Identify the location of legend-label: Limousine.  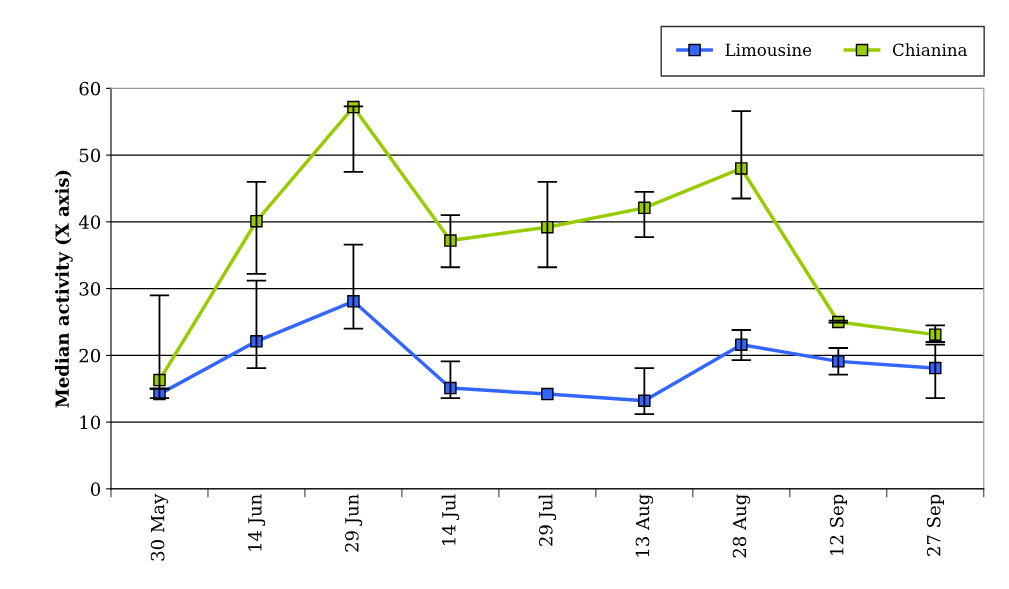
(768, 50).